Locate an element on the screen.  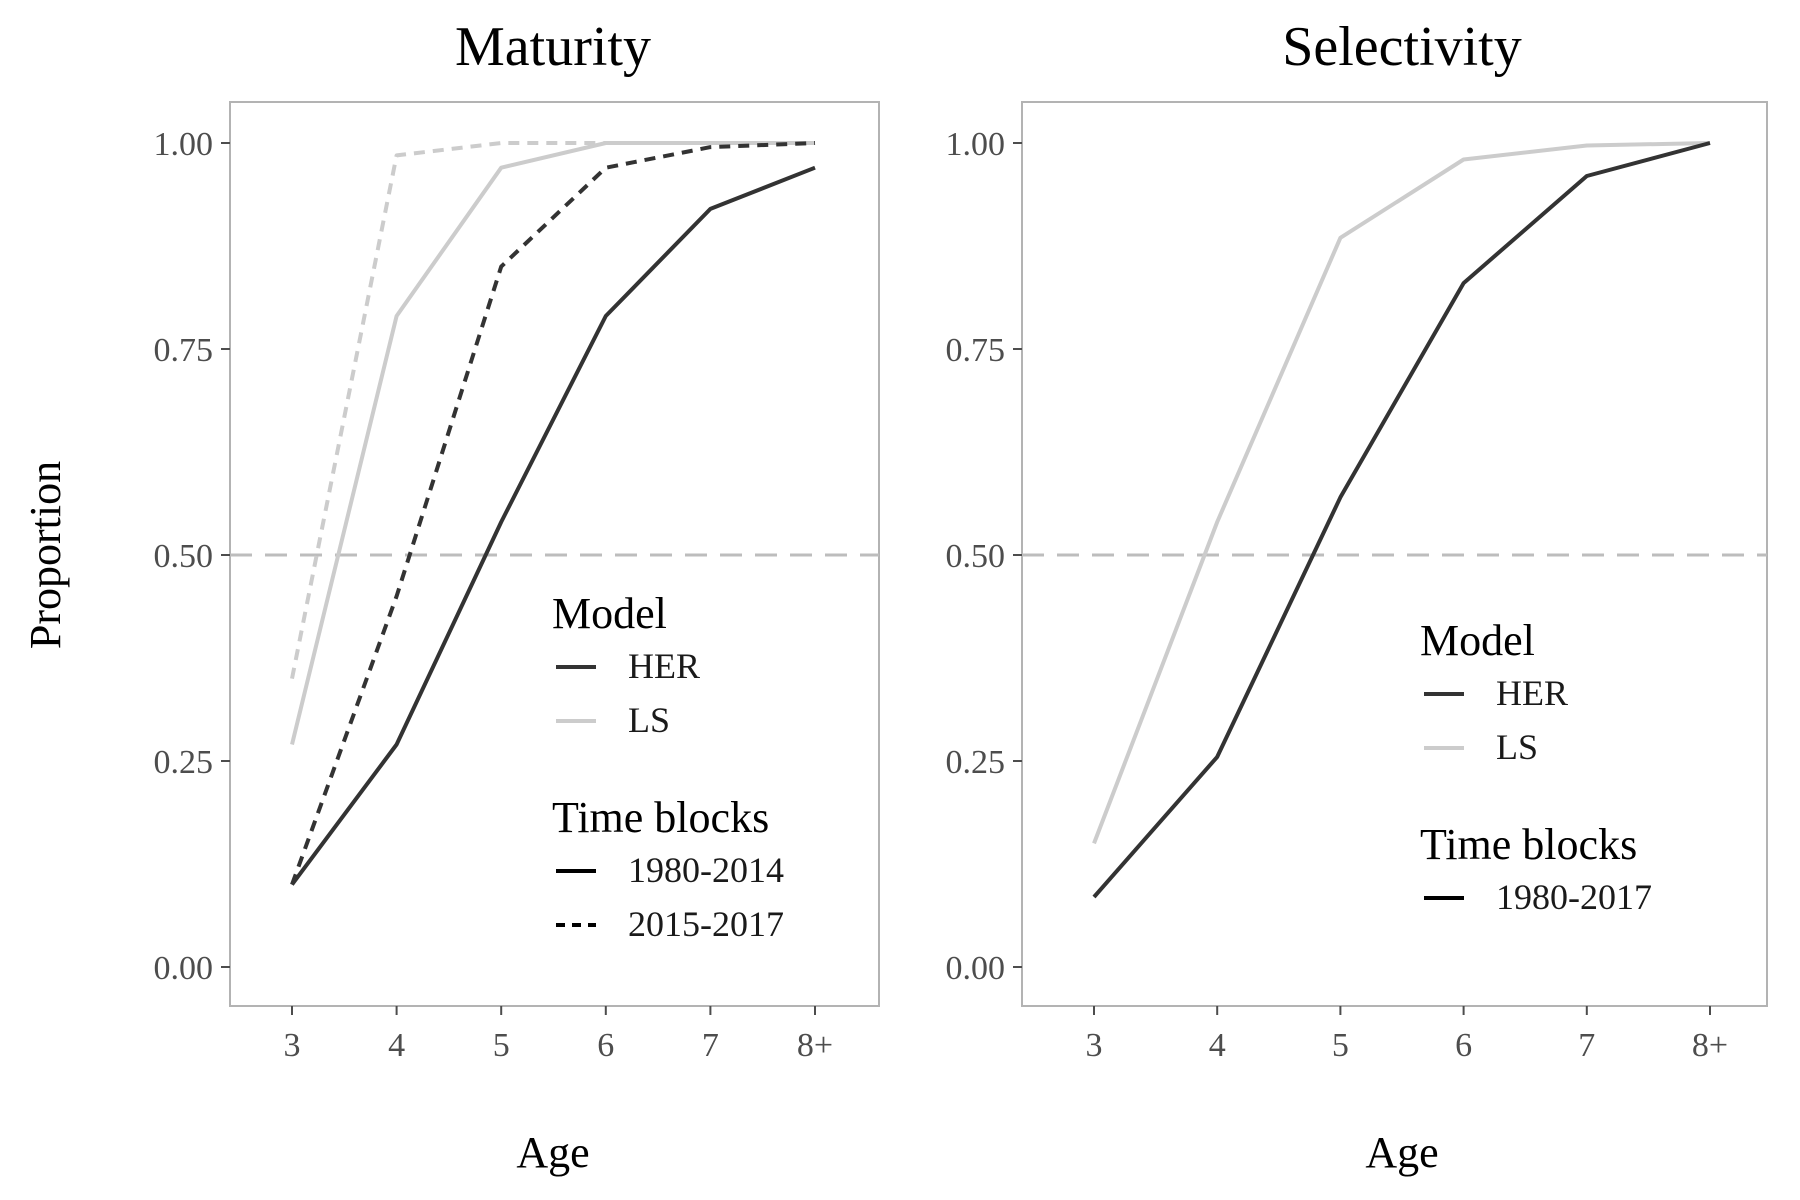
legend: Model HER LS Time blocks 1980-2017 is located at coordinates (1536, 766).